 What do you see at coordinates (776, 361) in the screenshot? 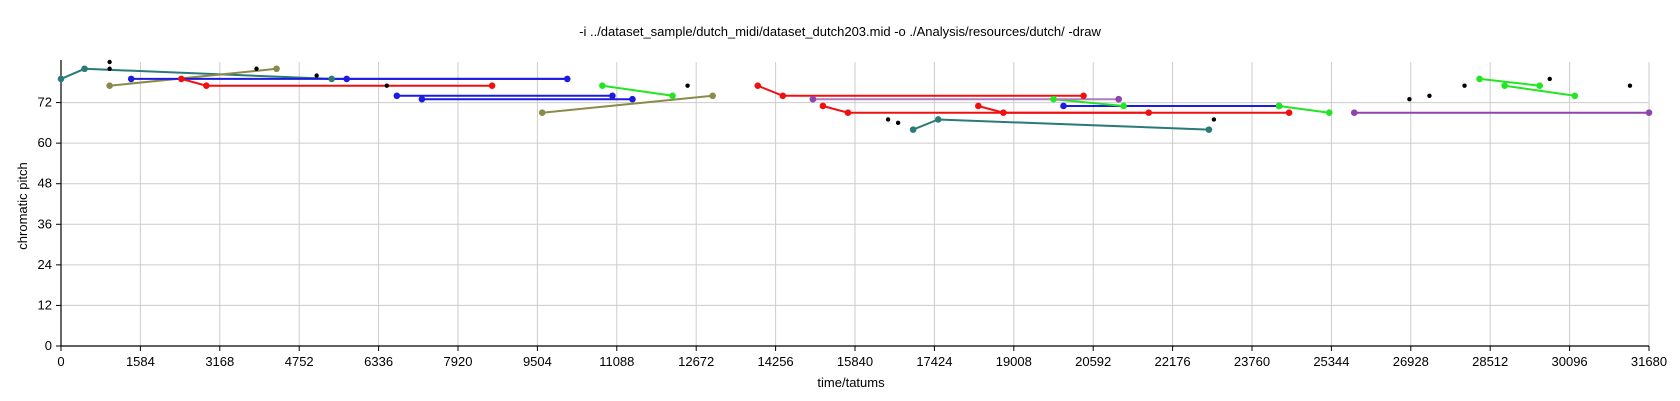
I see `x-tick-label: 14256` at bounding box center [776, 361].